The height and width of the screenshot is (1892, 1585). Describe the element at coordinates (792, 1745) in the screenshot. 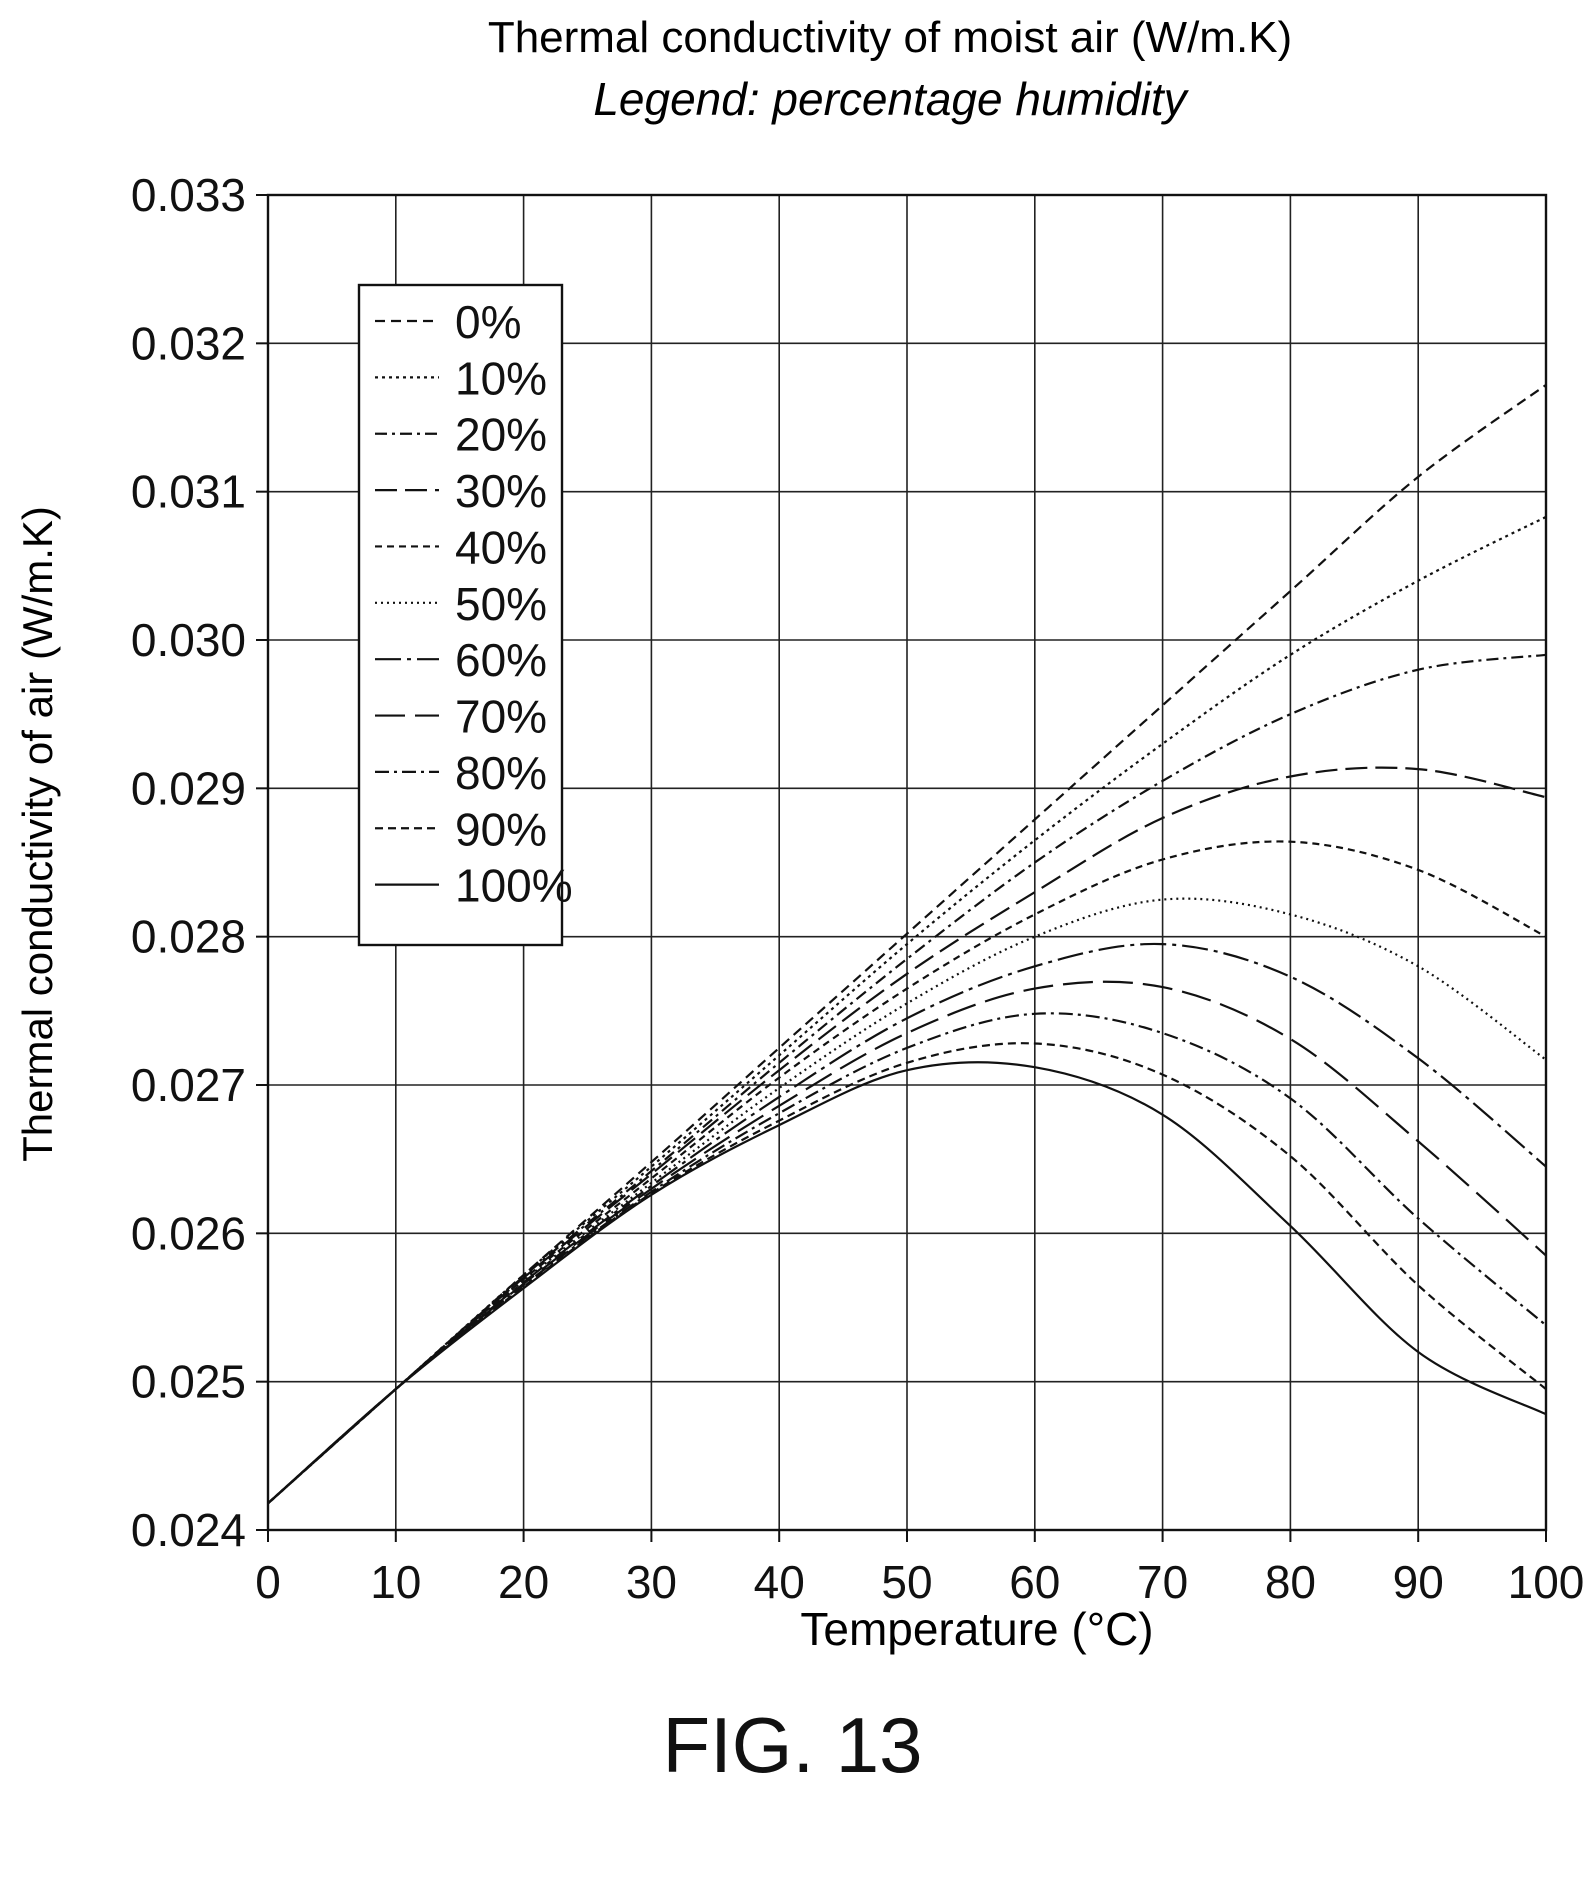

I see `figure-label: FIG. 13` at that location.